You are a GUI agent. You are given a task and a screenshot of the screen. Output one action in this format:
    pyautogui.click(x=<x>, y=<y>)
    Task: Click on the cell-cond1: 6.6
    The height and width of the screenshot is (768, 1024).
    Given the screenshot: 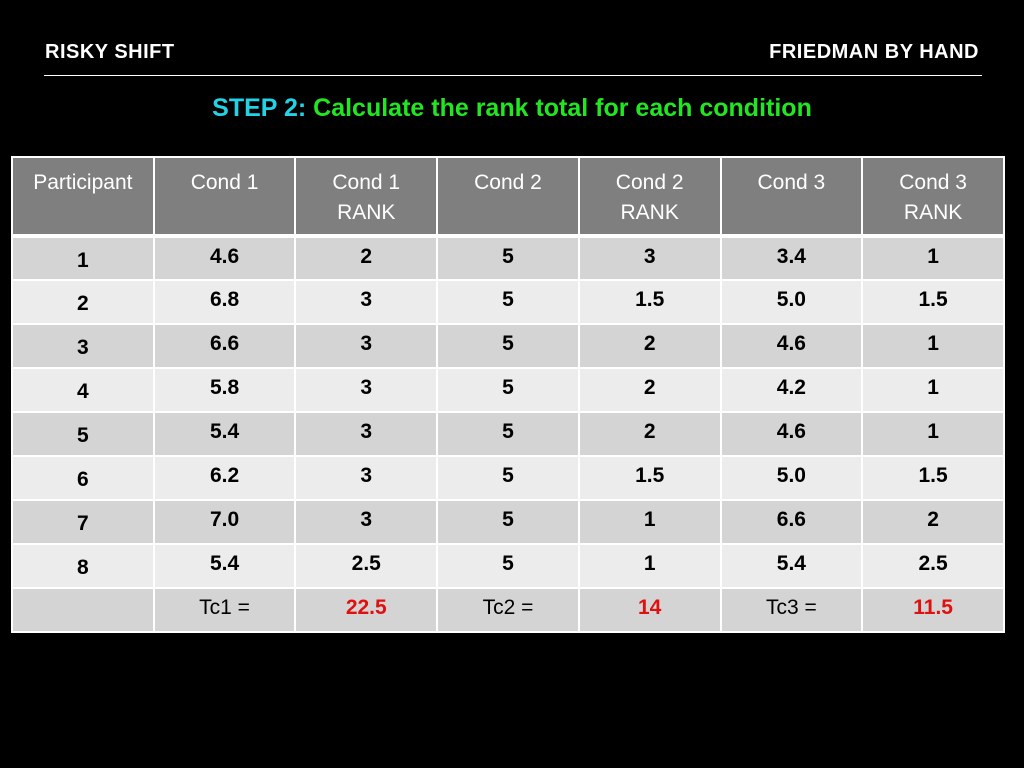 What is the action you would take?
    pyautogui.click(x=224, y=346)
    